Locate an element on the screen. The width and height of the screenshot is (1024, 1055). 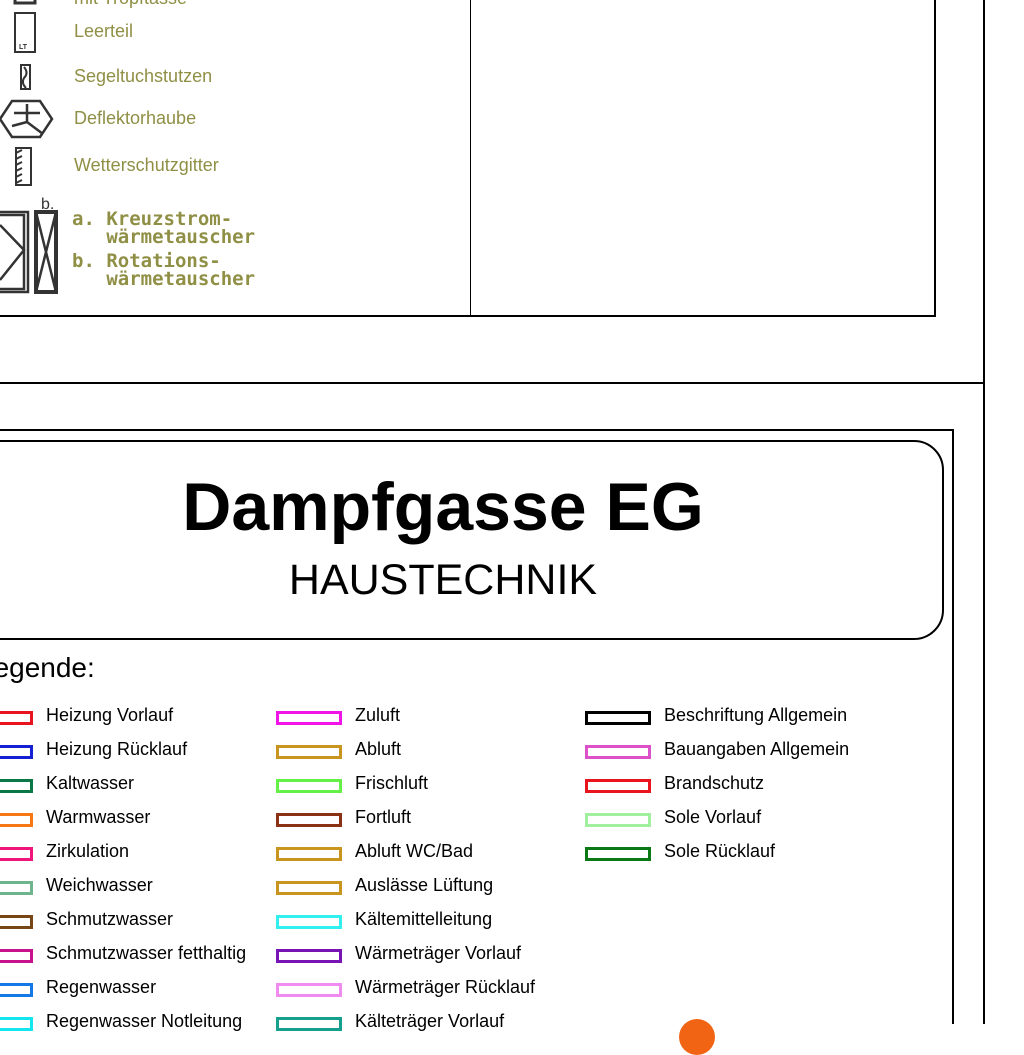
legend-label: Fortluft is located at coordinates (383, 817).